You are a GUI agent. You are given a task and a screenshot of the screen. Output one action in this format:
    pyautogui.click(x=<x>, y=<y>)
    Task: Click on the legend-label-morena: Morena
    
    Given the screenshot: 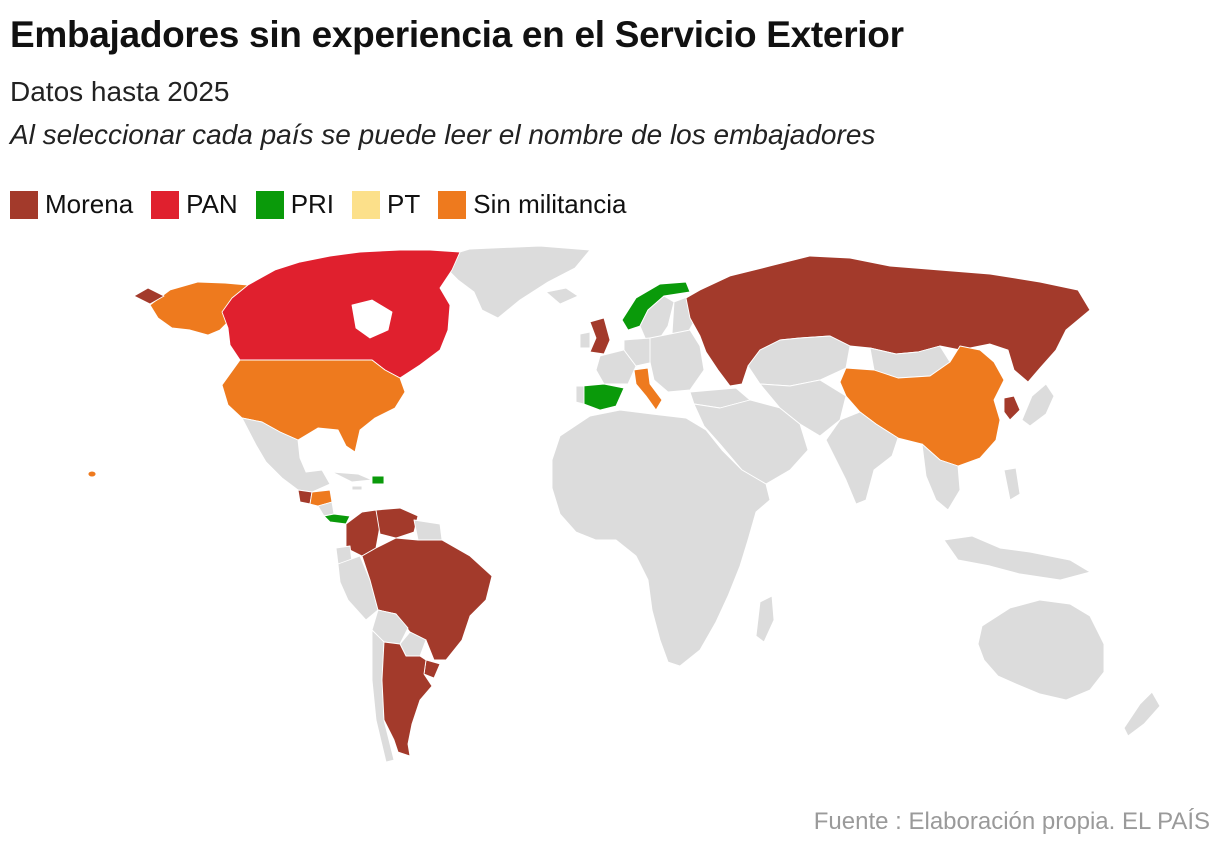 What is the action you would take?
    pyautogui.click(x=89, y=204)
    